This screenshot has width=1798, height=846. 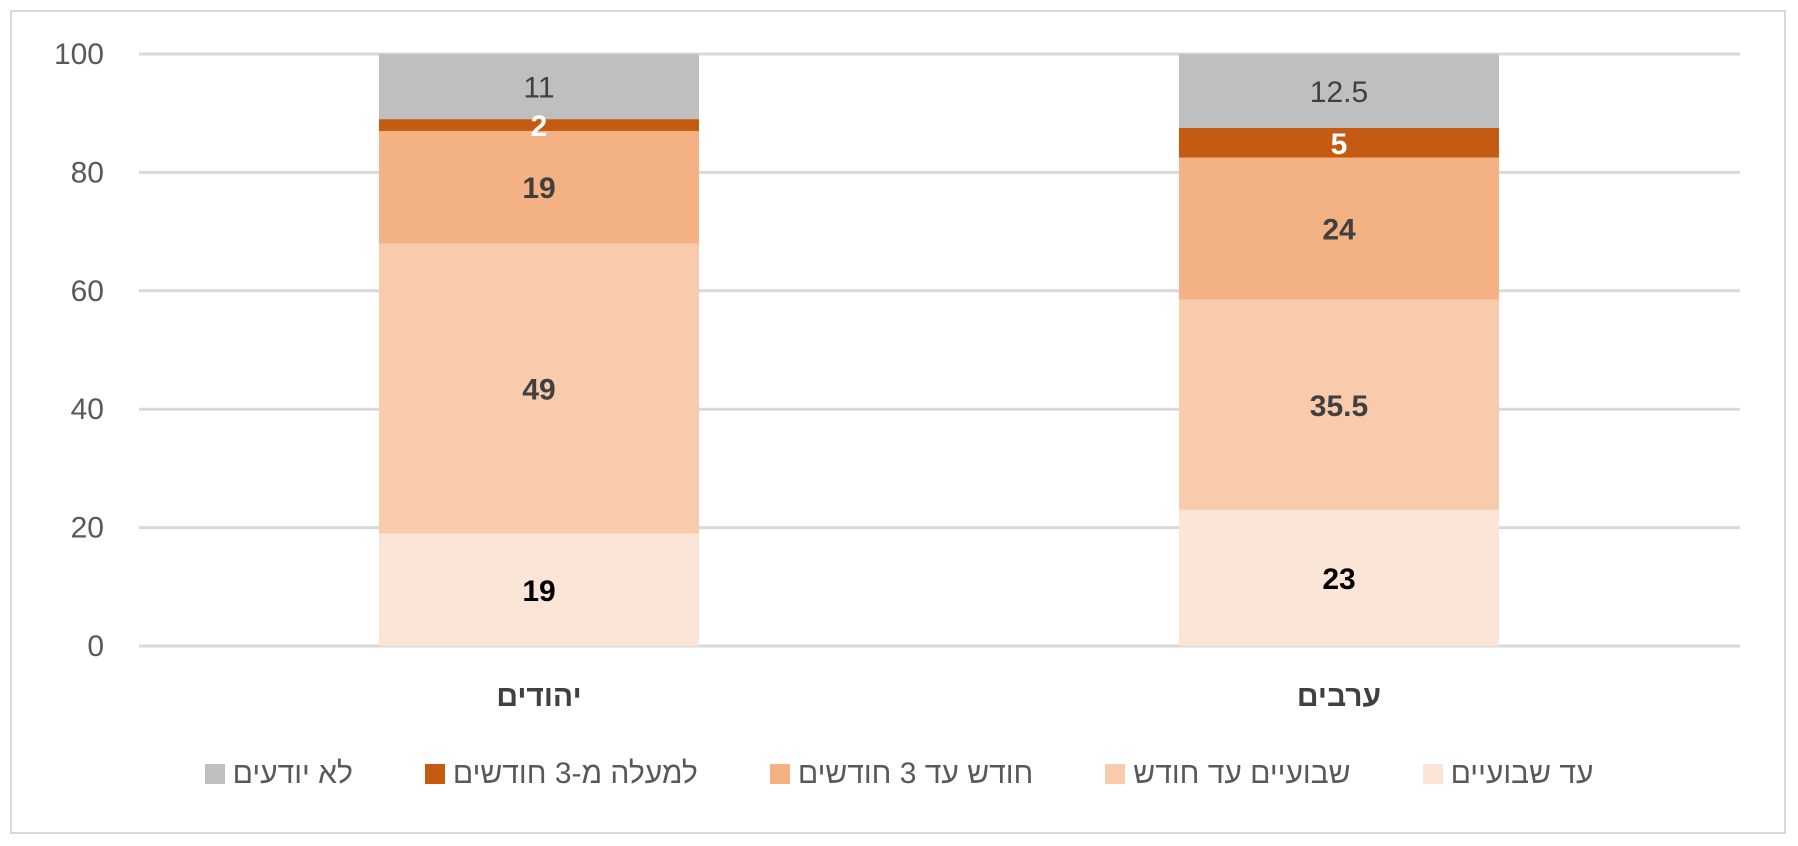 What do you see at coordinates (79, 350) in the screenshot?
I see `y-axis-tick-labels: 0 20 40 60 80 100` at bounding box center [79, 350].